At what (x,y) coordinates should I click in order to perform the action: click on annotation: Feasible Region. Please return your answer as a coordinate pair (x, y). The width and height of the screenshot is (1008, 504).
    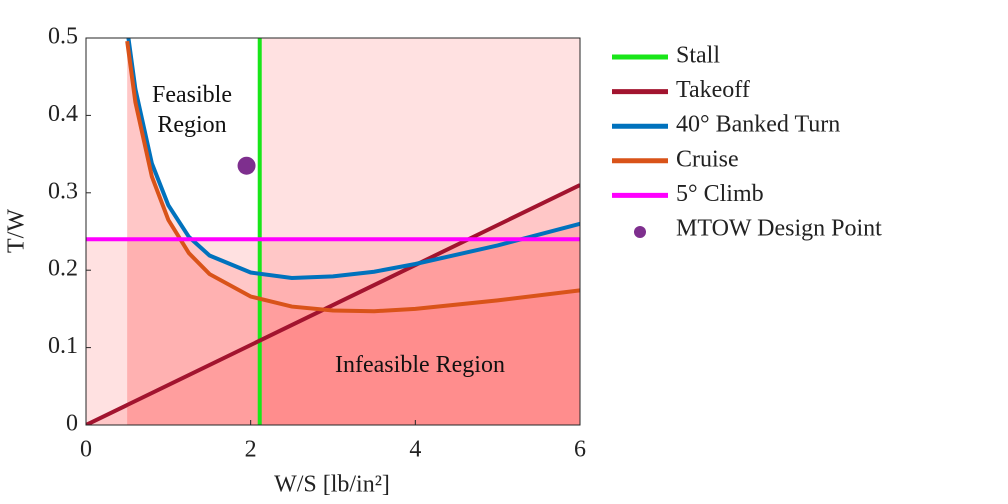
    Looking at the image, I should click on (192, 110).